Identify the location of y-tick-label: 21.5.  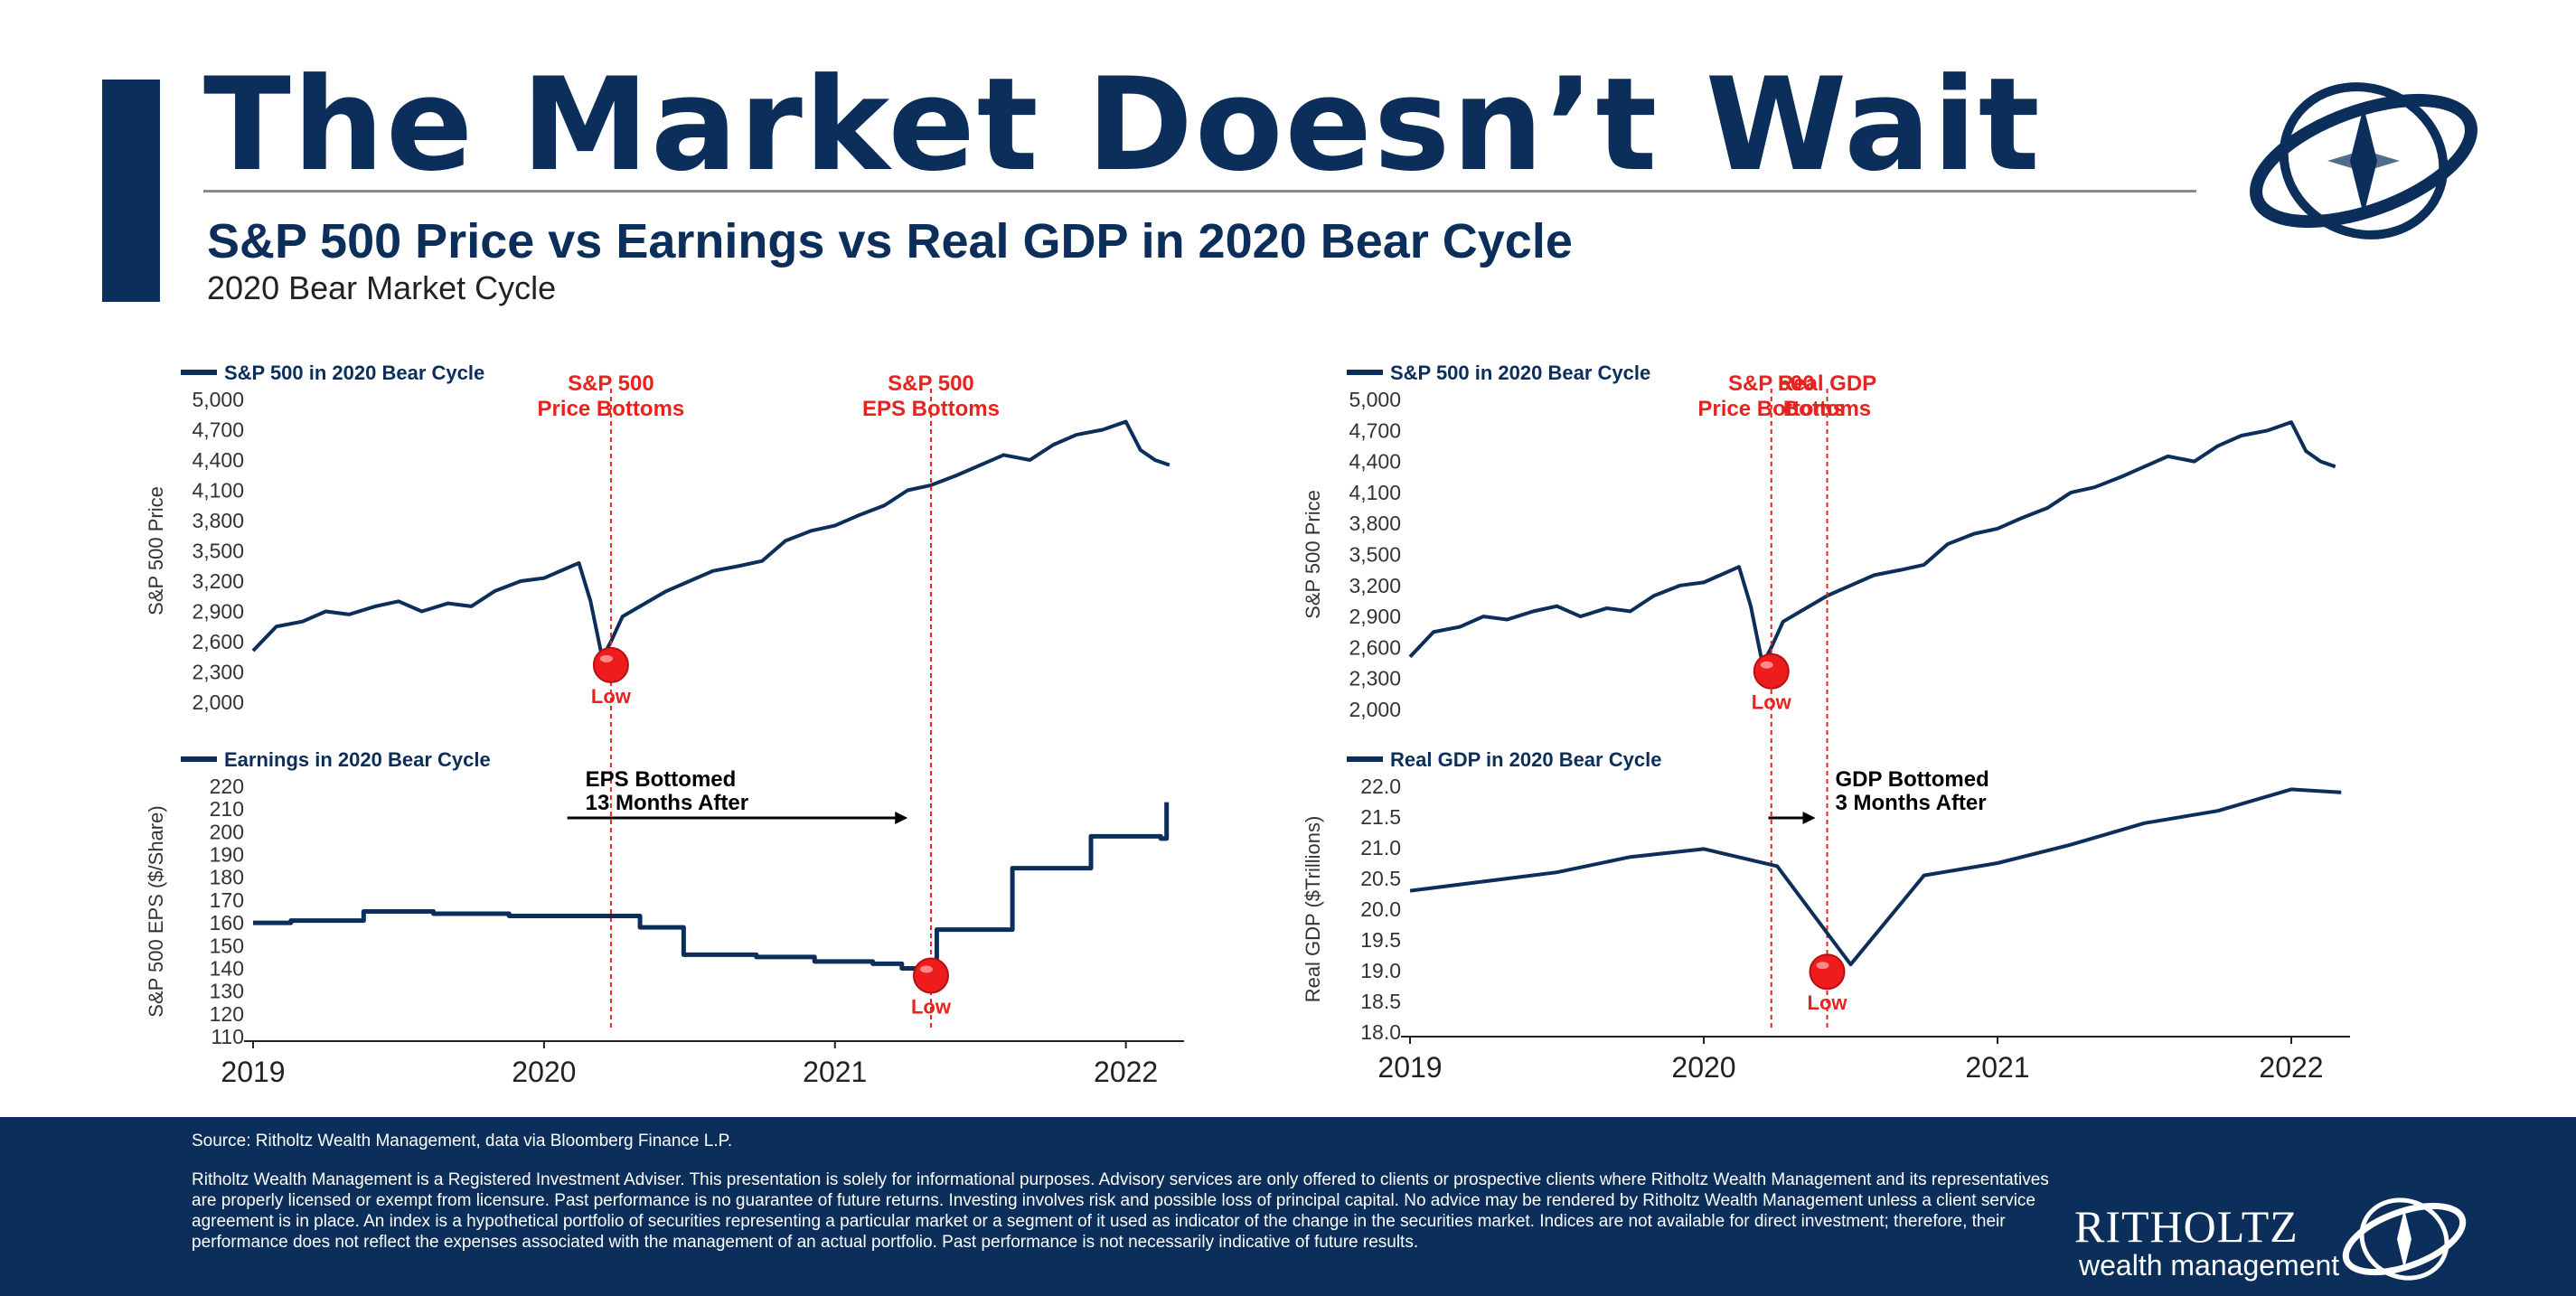
(1381, 817).